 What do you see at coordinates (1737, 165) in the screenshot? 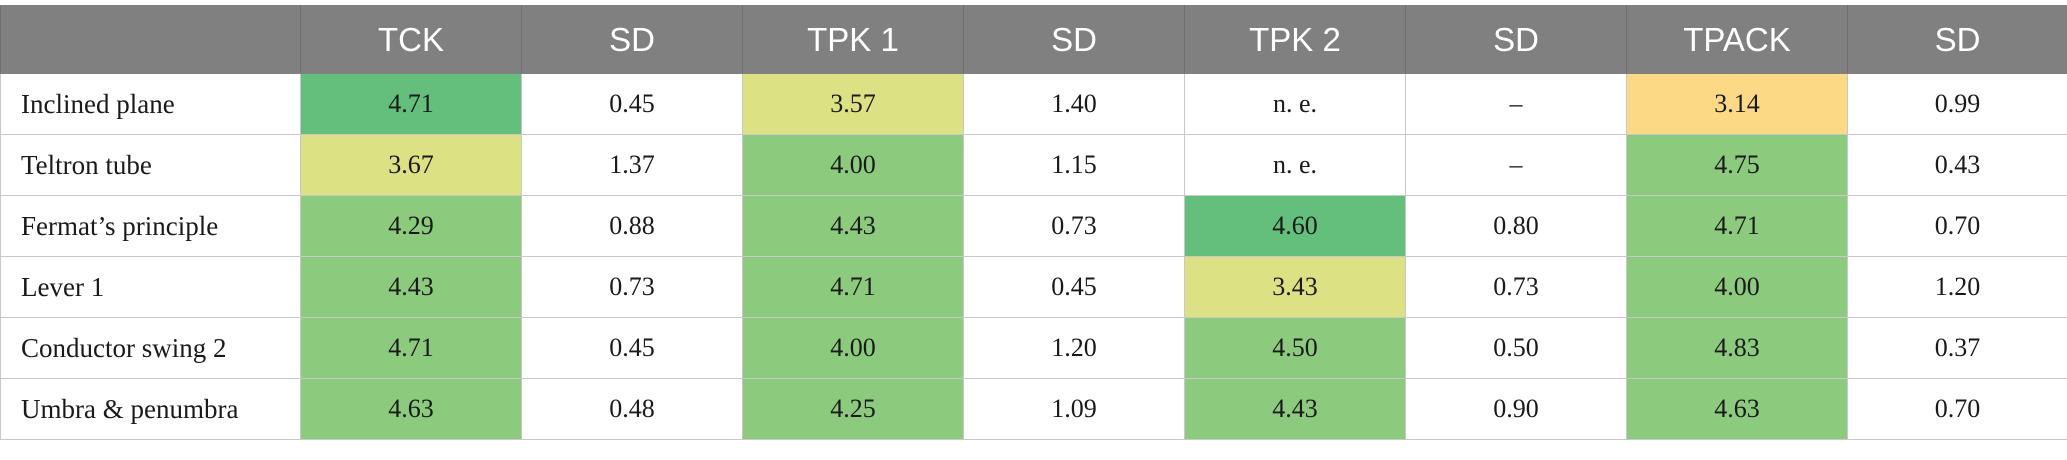
I see `table-cell: 4.75` at bounding box center [1737, 165].